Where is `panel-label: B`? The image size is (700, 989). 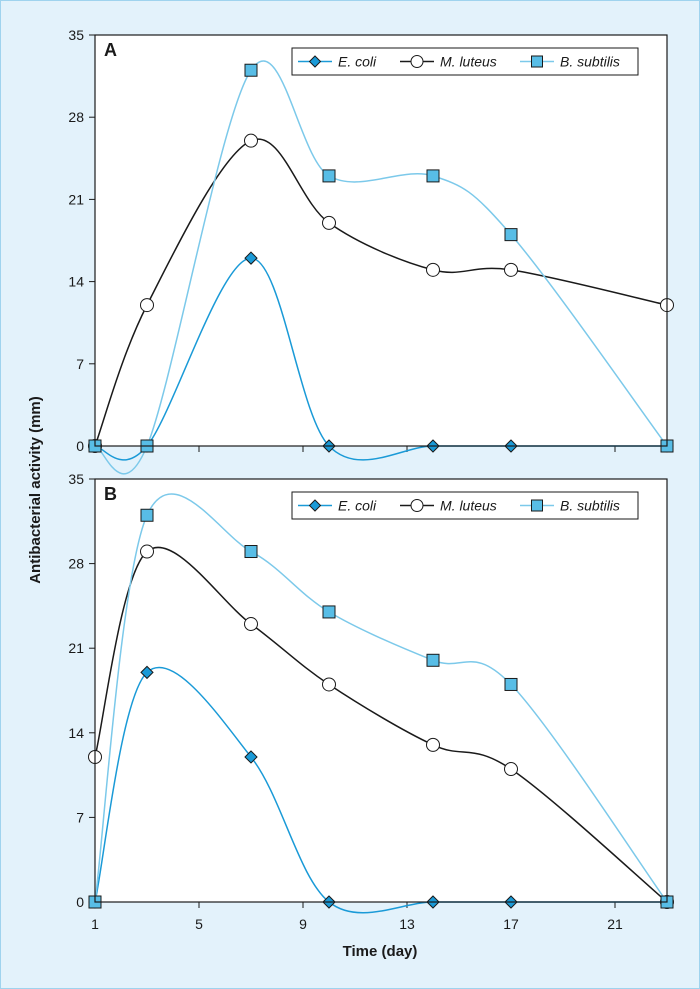
panel-label: B is located at coordinates (110, 494).